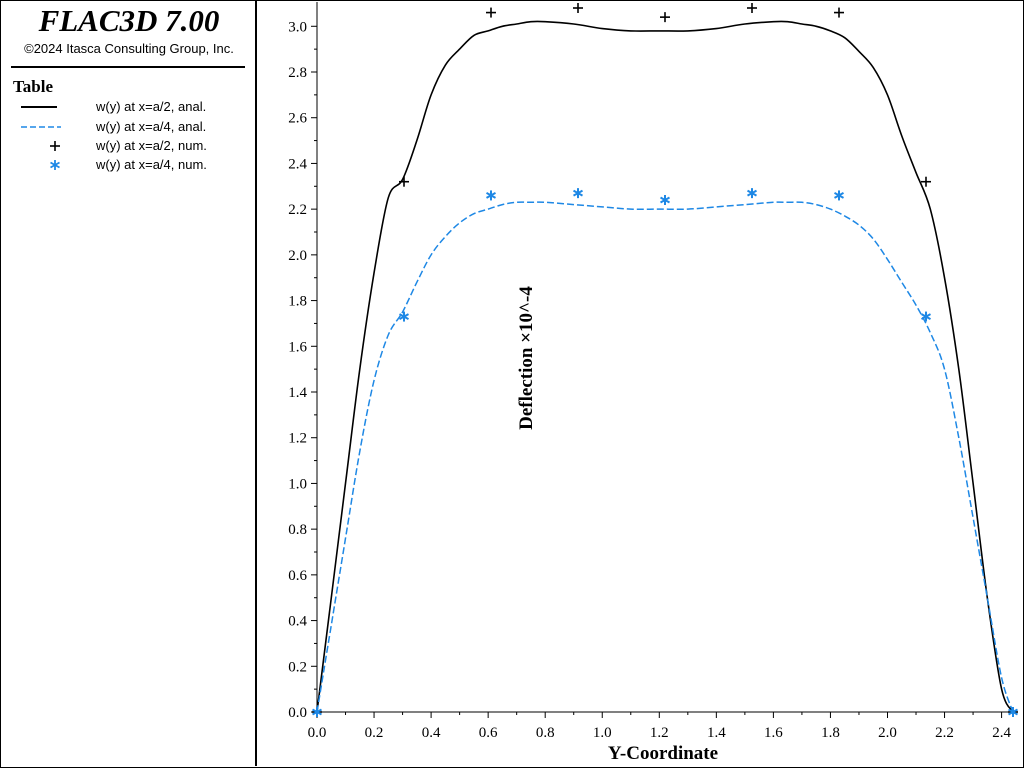 Image resolution: width=1024 pixels, height=768 pixels. Describe the element at coordinates (602, 733) in the screenshot. I see `x-tick-label: 1.0` at that location.